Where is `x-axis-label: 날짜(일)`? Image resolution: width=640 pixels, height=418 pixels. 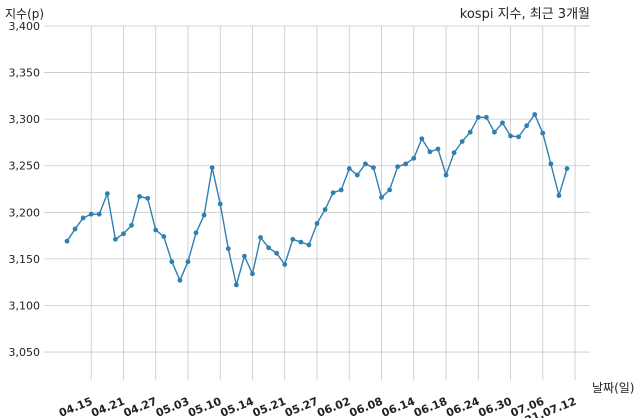
x-axis-label: 날짜(일) is located at coordinates (613, 388).